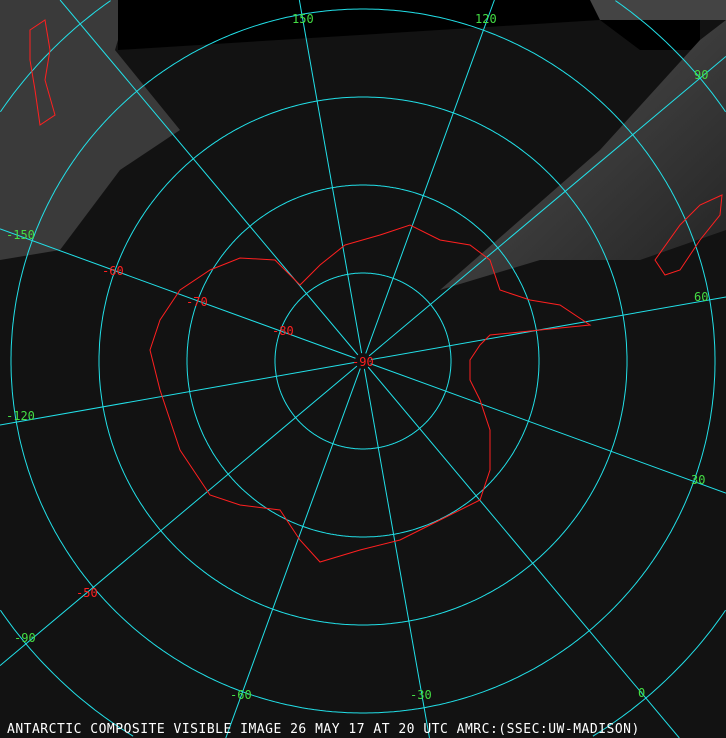 The width and height of the screenshot is (726, 738). I want to click on longitude-label: -60, so click(241, 695).